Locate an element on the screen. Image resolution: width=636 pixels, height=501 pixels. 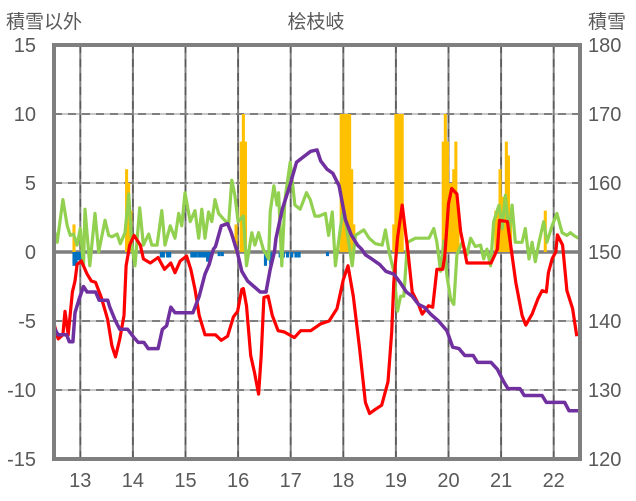
x-tick-label: 18 is located at coordinates (343, 481).